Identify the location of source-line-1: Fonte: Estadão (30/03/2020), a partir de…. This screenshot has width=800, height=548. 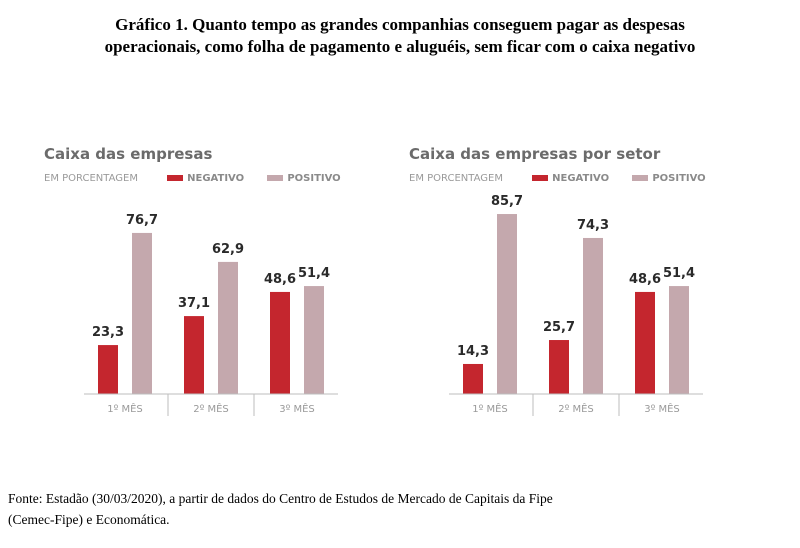
(280, 498).